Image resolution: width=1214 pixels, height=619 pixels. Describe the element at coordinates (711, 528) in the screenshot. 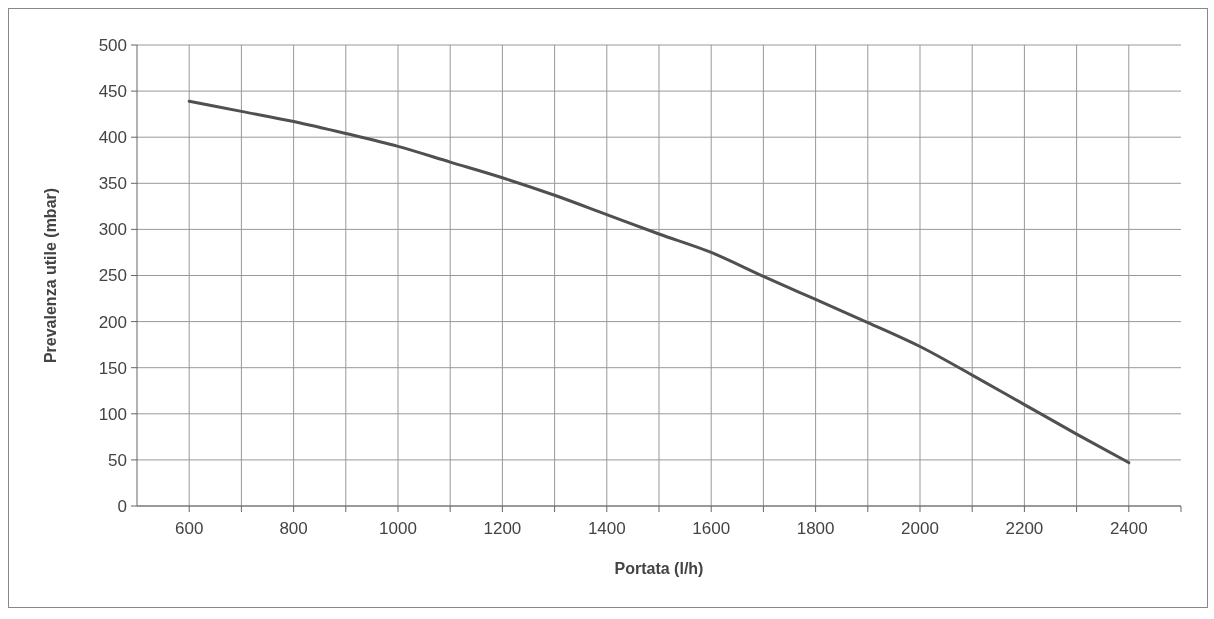

I see `x-tick-label: 1600` at that location.